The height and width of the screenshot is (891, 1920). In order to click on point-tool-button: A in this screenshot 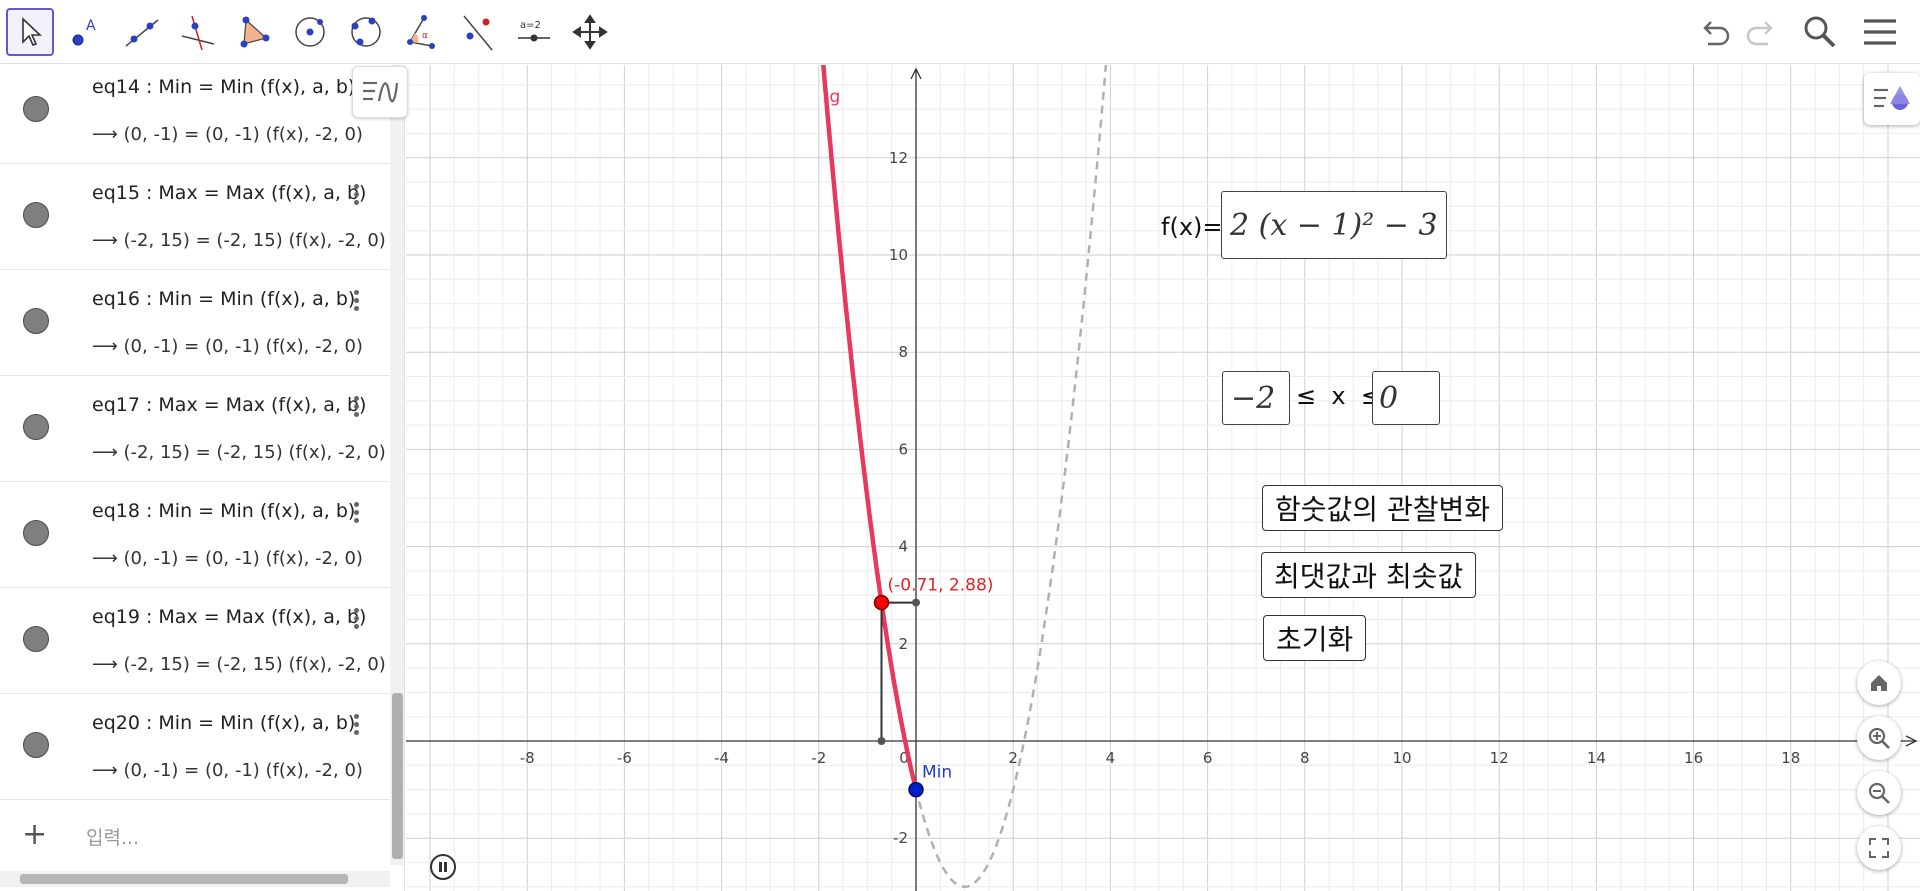, I will do `click(86, 32)`.